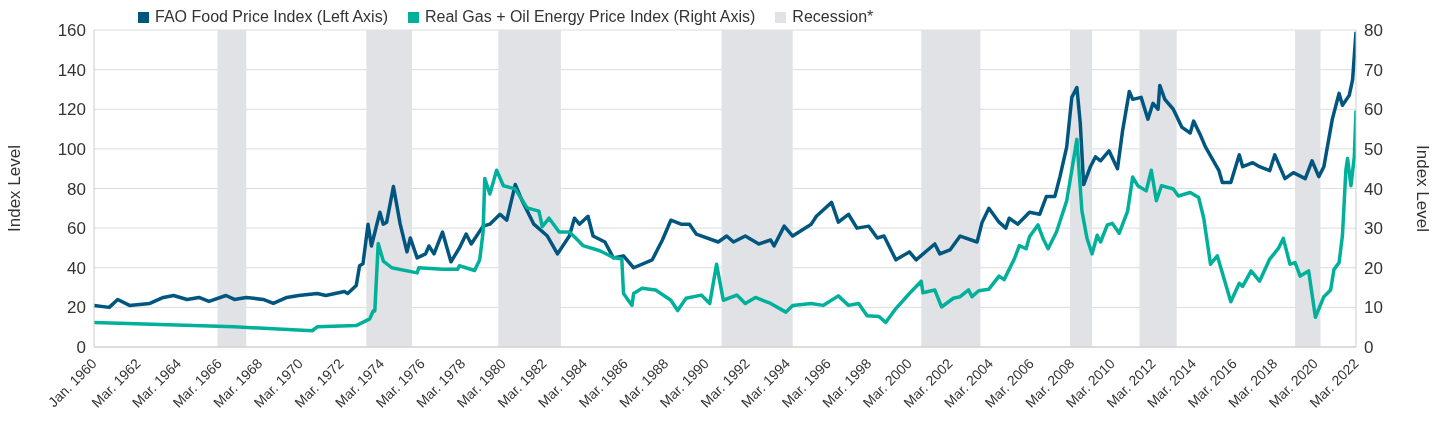 The width and height of the screenshot is (1443, 432). Describe the element at coordinates (1369, 348) in the screenshot. I see `y2-tick-label: 0` at that location.